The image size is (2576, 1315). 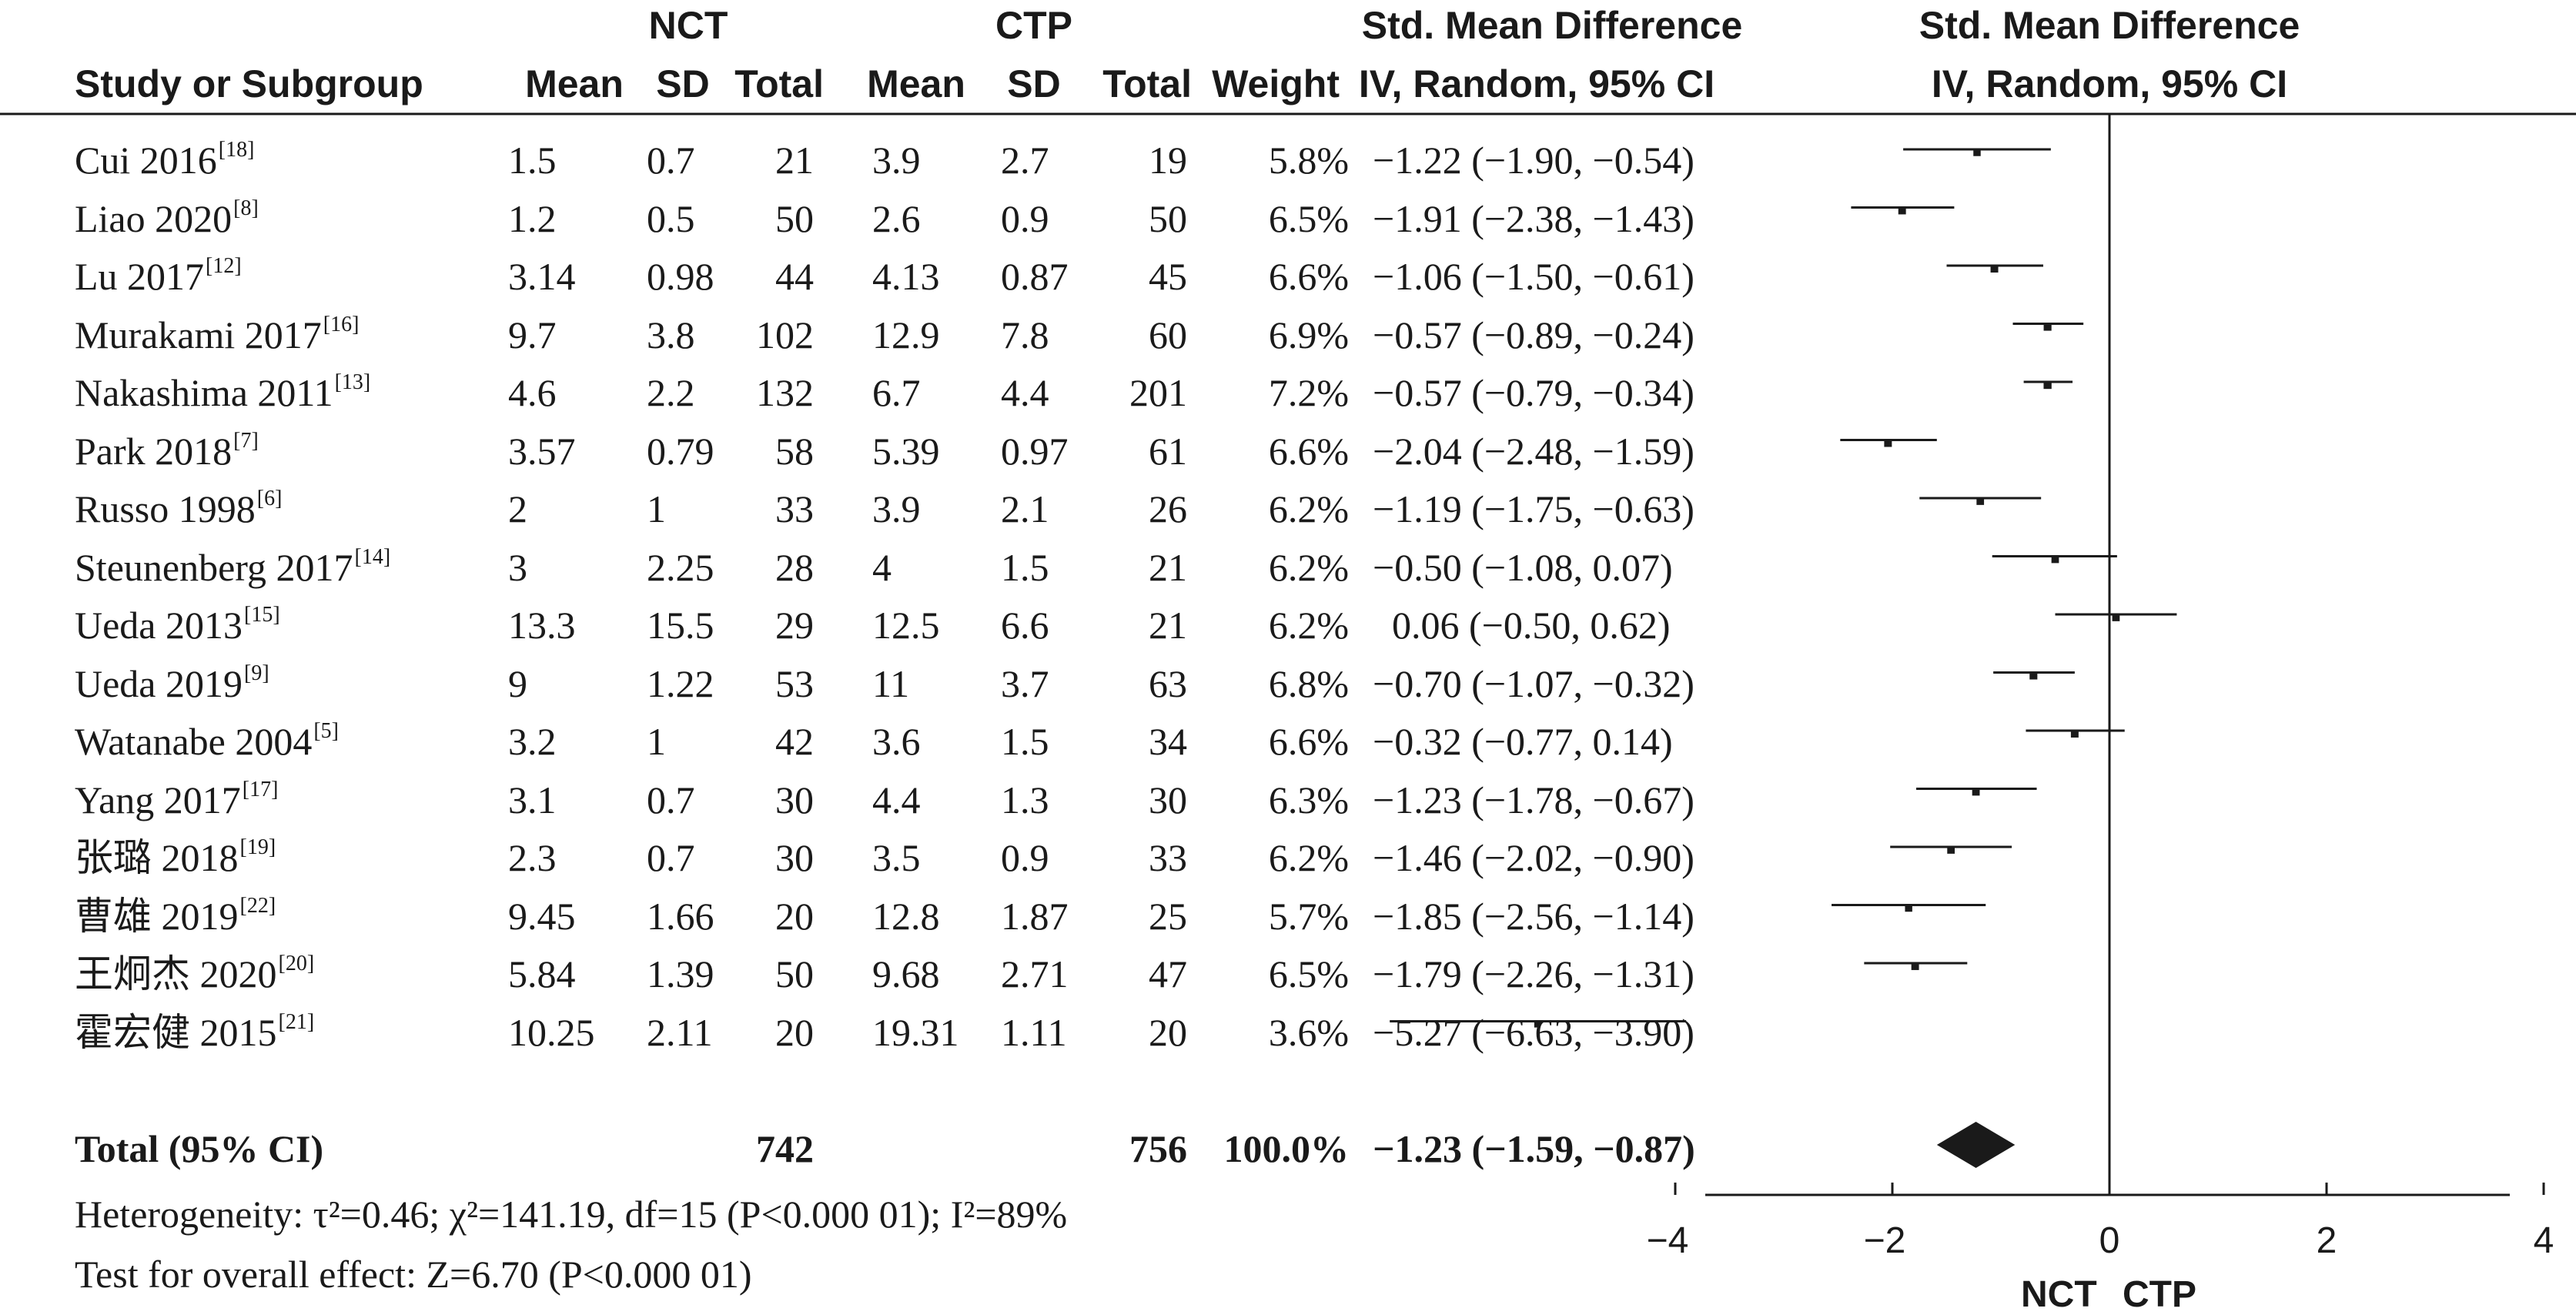 I want to click on nct-total: 33, so click(x=794, y=508).